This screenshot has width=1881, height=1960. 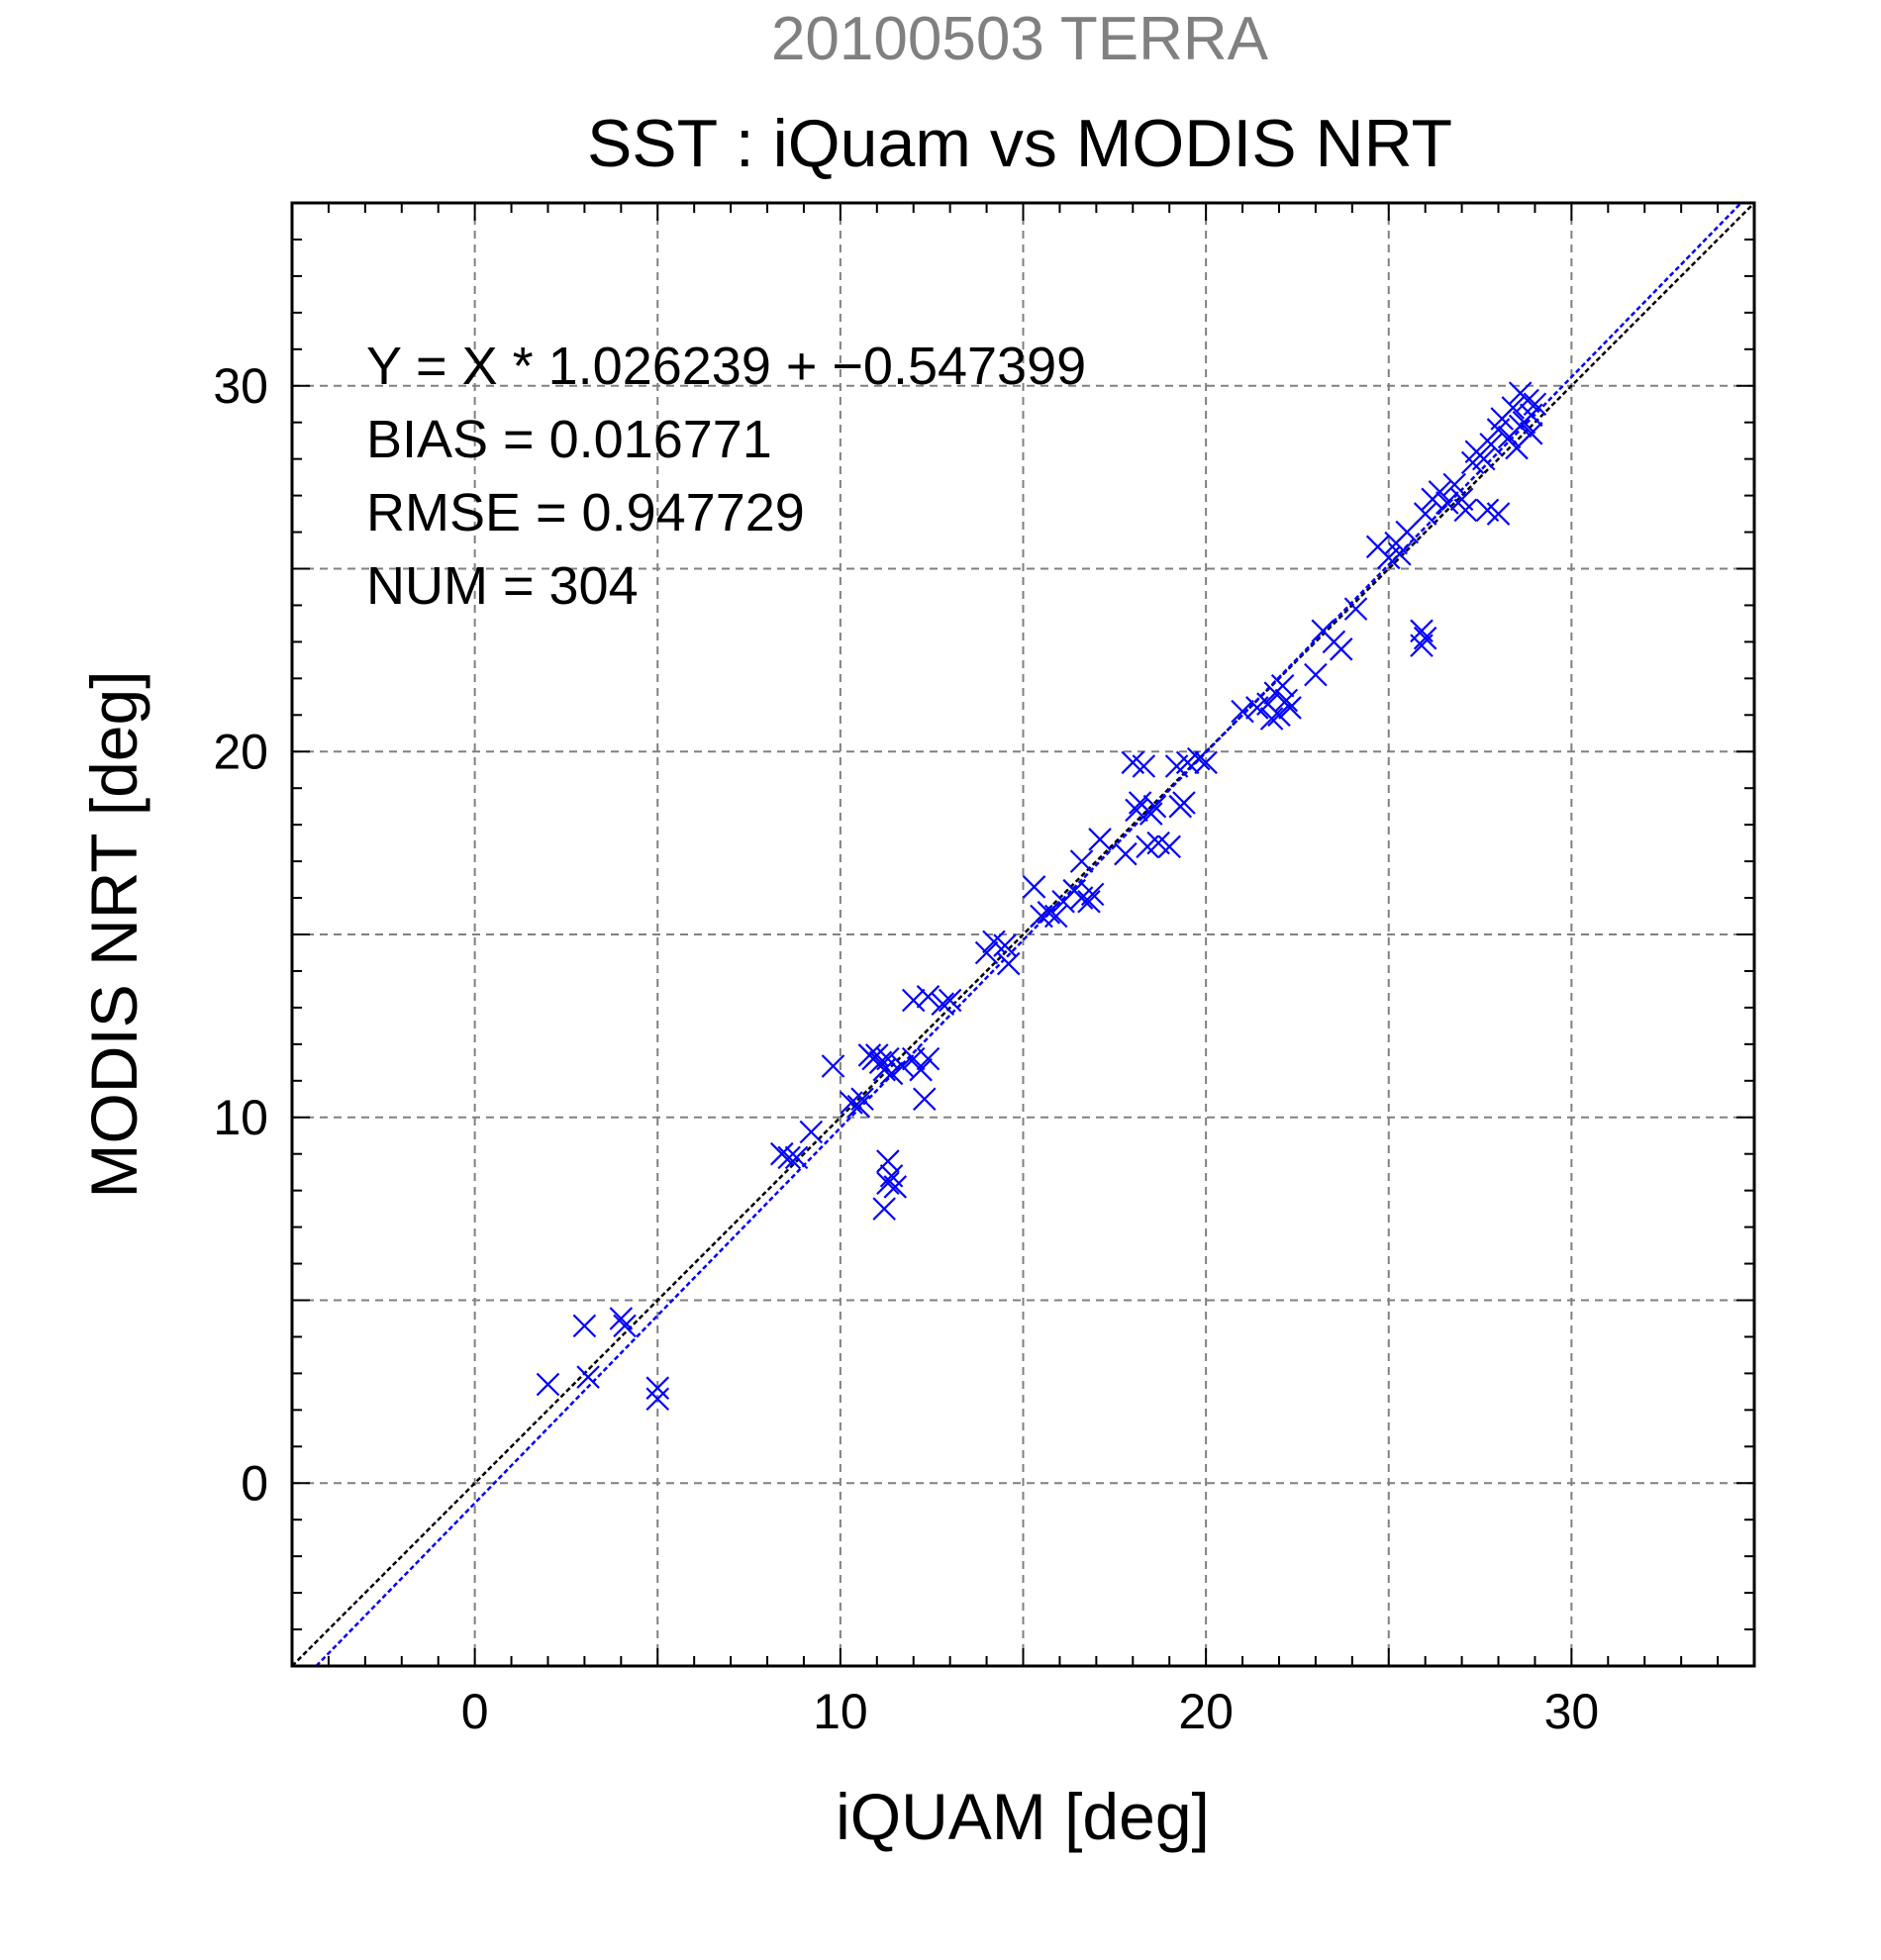 I want to click on x-tick-label: 10, so click(x=841, y=1711).